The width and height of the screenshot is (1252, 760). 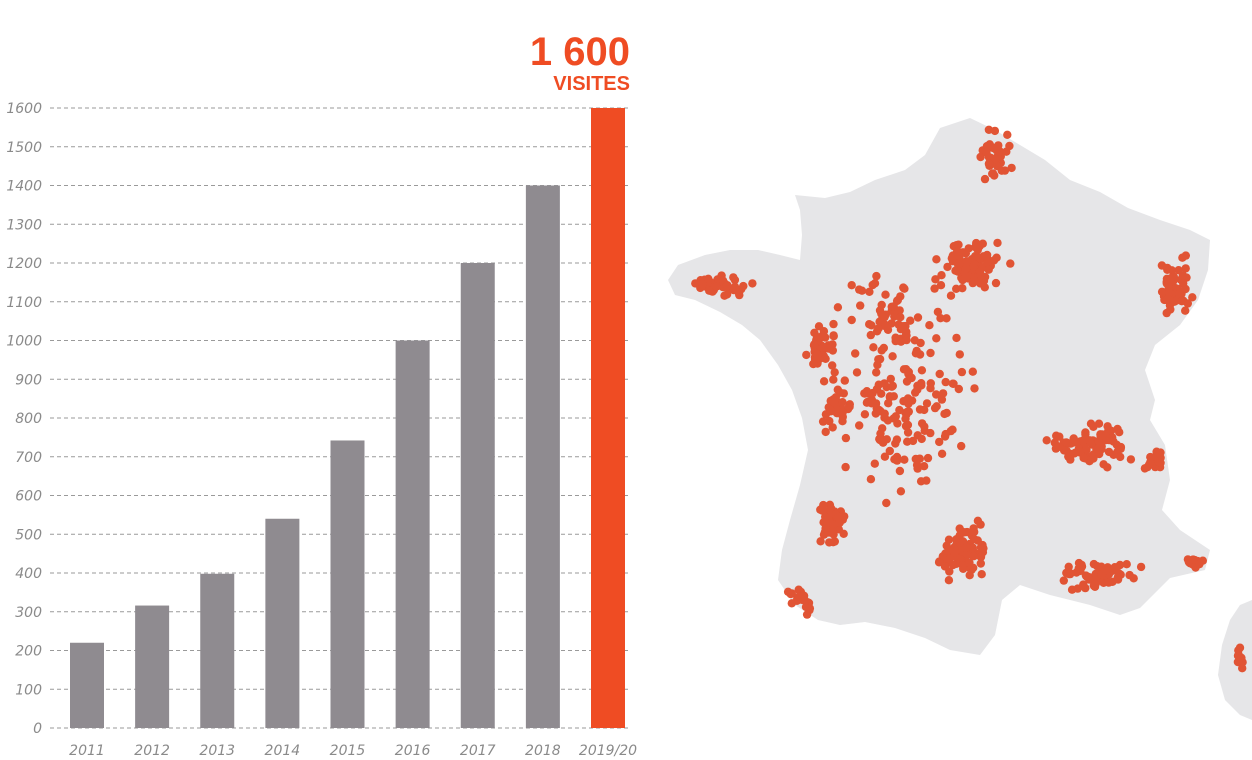 What do you see at coordinates (28, 652) in the screenshot?
I see `y-tick-label: 200` at bounding box center [28, 652].